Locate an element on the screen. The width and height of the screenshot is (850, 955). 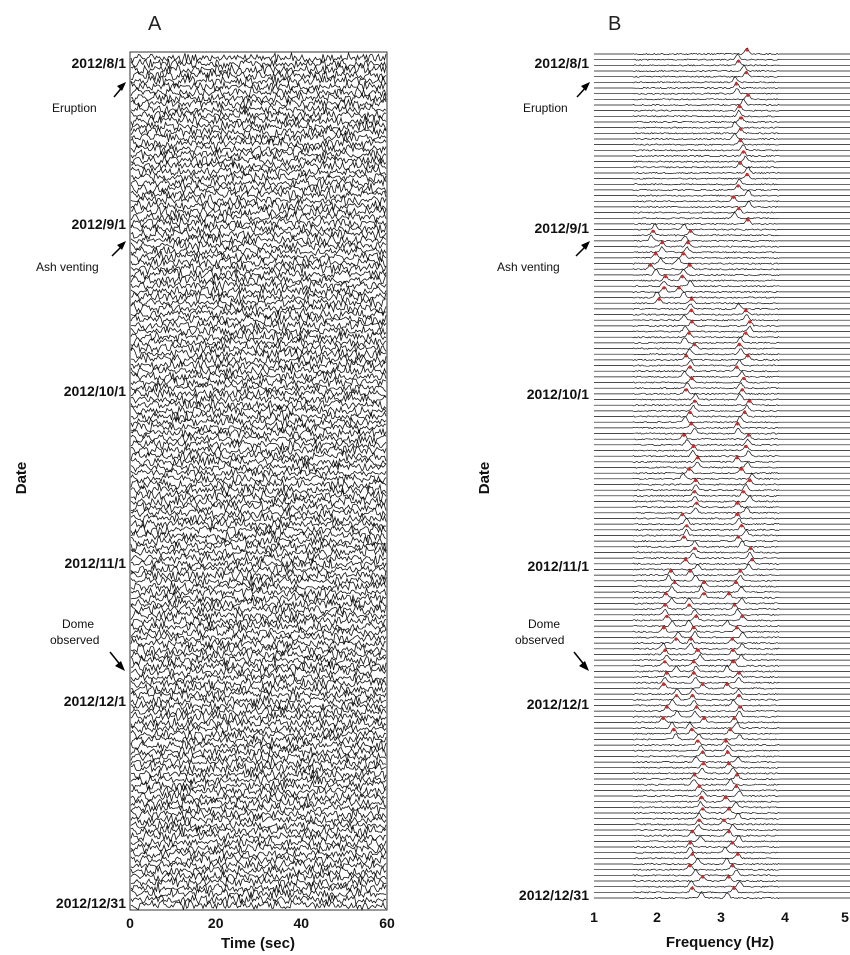
panel-b-peak-marks is located at coordinates (701, 469).